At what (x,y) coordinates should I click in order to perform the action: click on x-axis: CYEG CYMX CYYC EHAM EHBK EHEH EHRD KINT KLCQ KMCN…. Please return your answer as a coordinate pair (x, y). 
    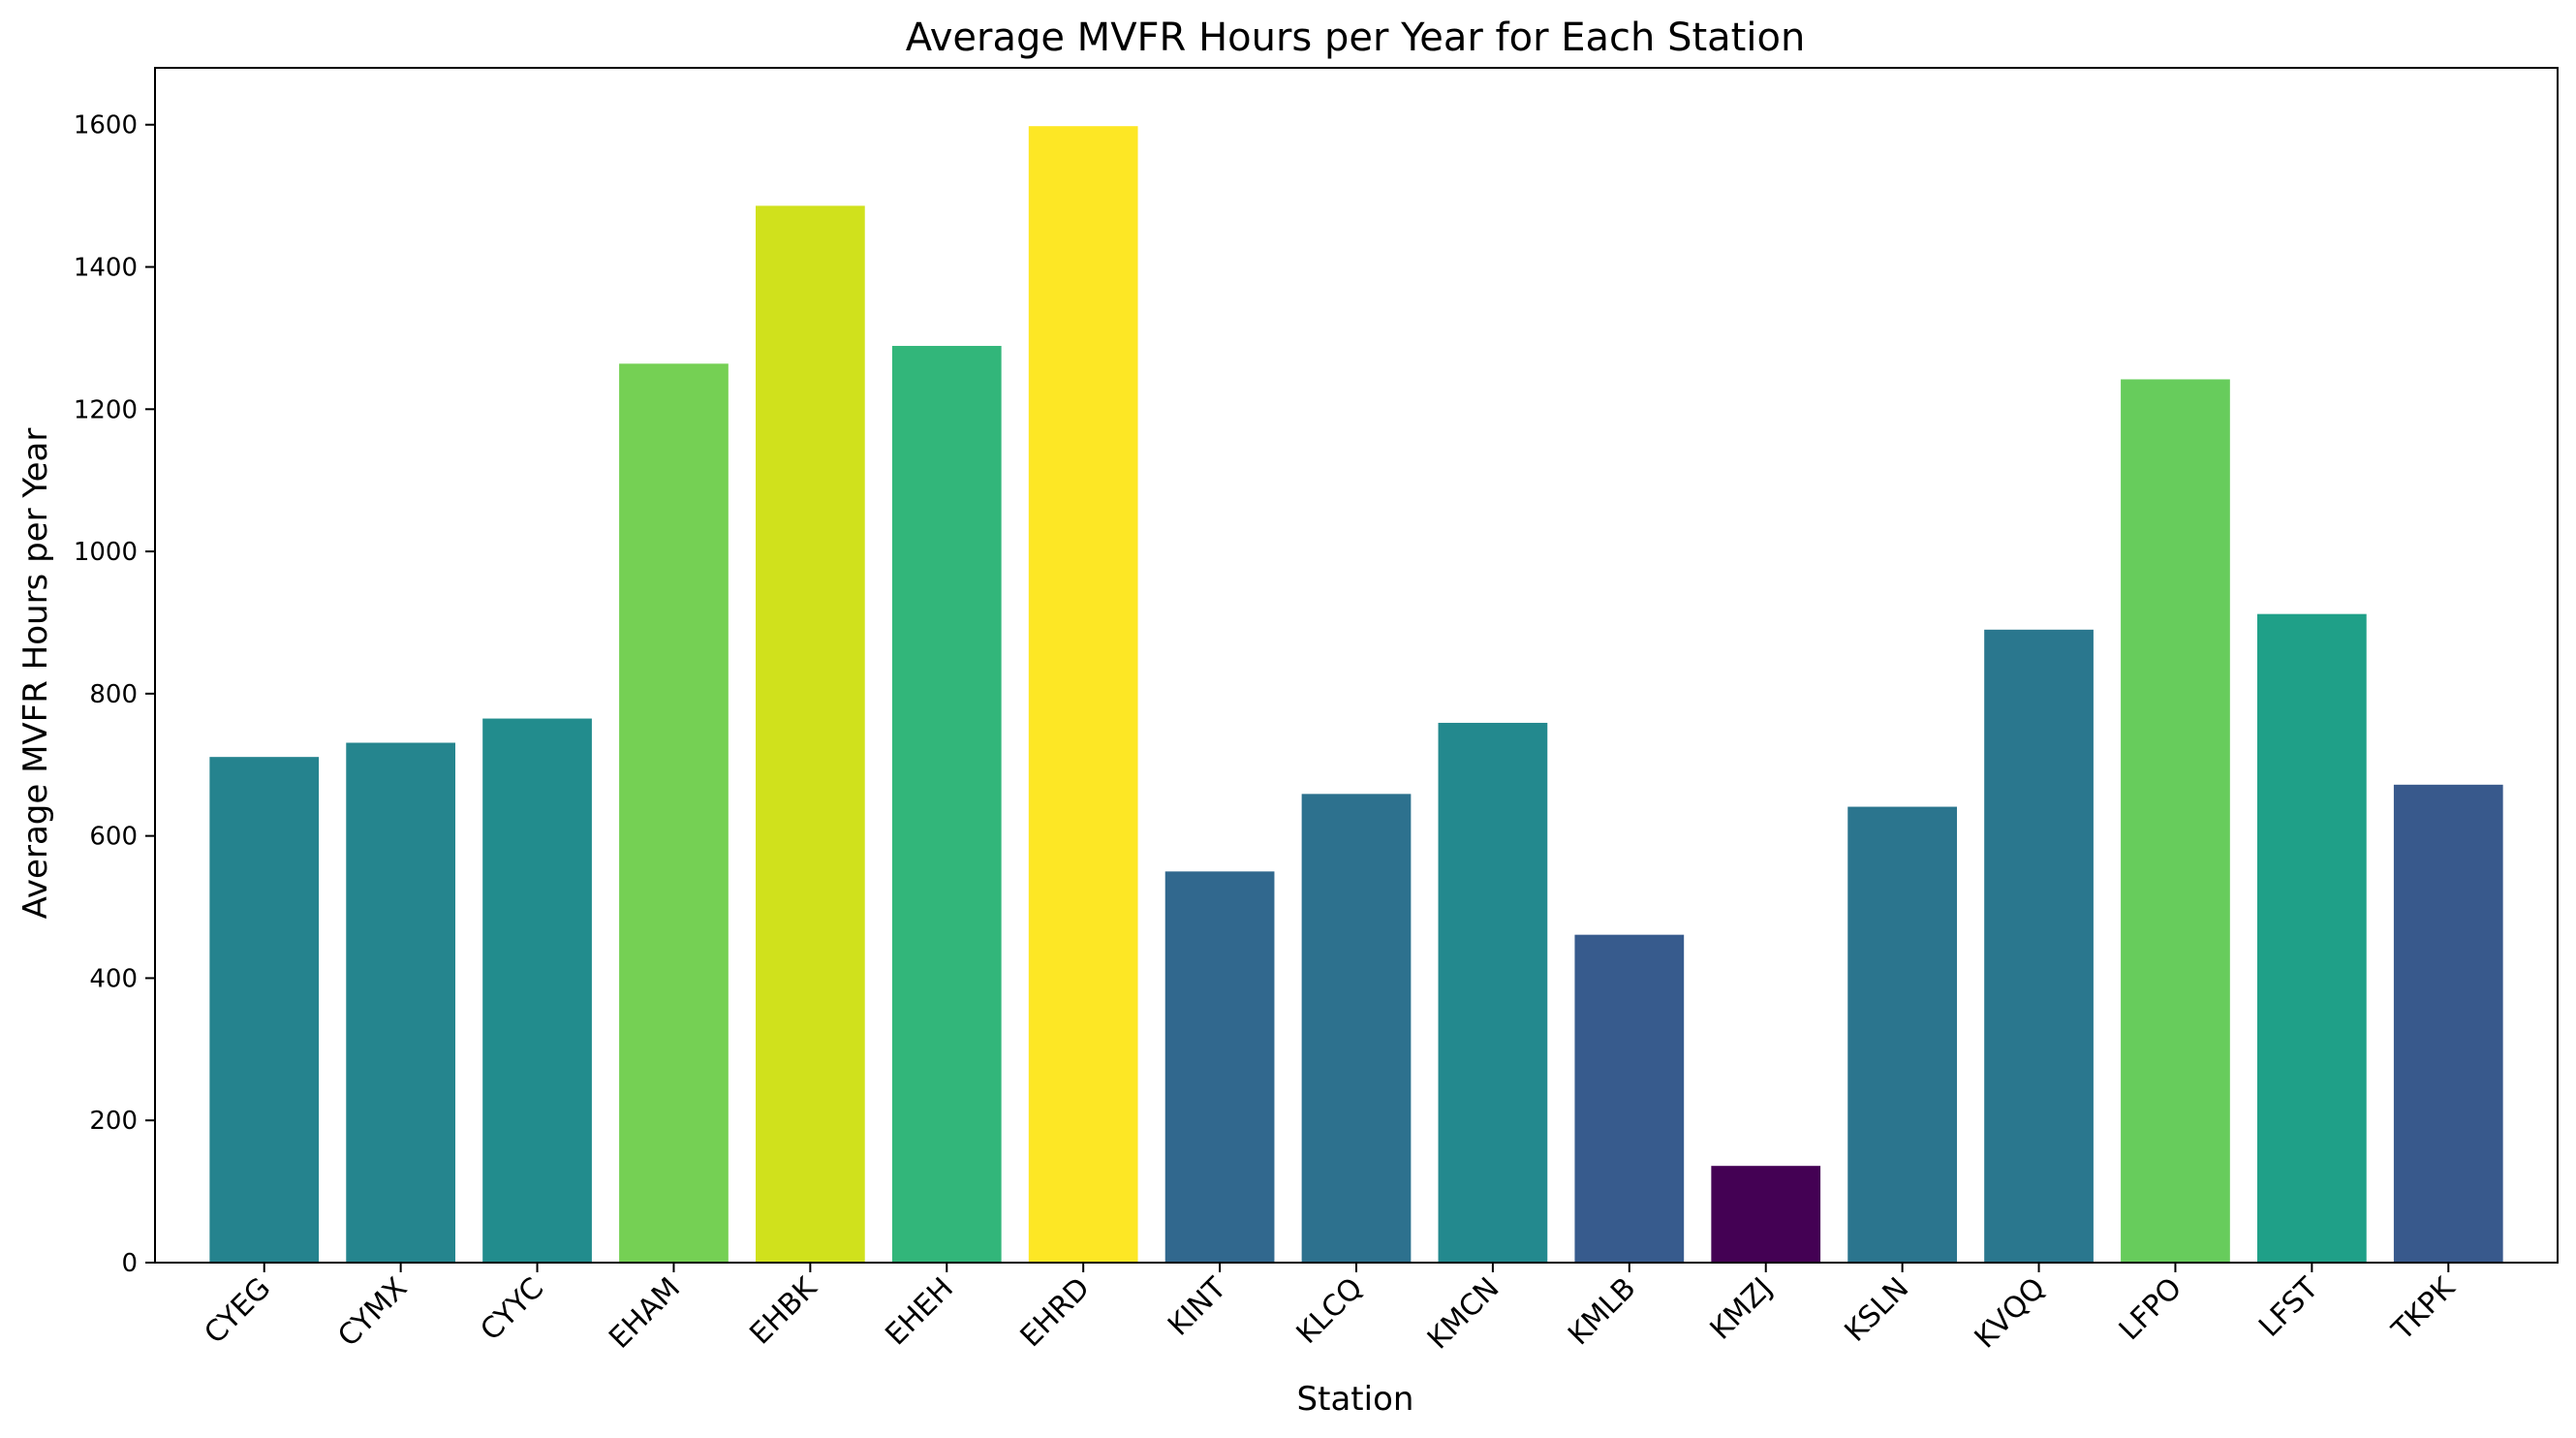
    Looking at the image, I should click on (1330, 1310).